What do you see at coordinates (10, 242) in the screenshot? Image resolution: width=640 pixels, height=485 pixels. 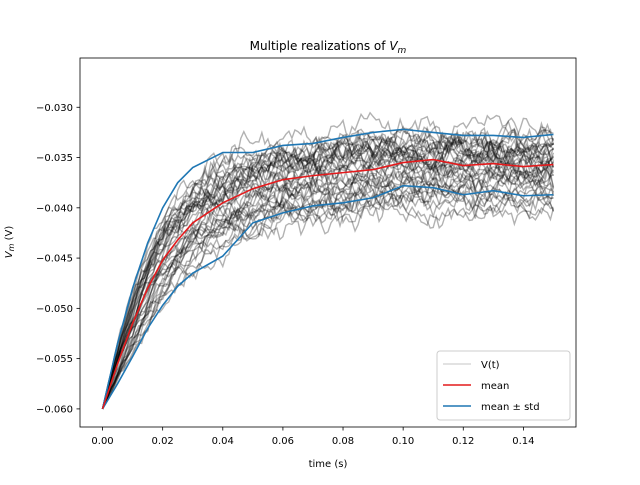 I see `y-axis-label: Vm (V)` at bounding box center [10, 242].